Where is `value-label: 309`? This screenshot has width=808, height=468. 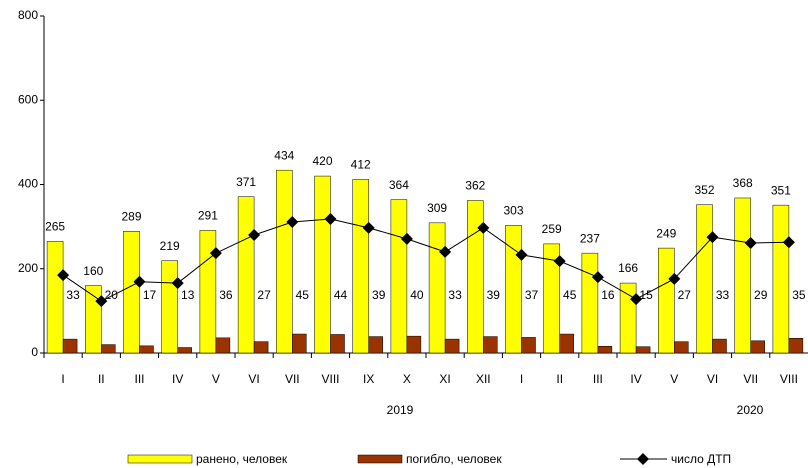
value-label: 309 is located at coordinates (437, 208).